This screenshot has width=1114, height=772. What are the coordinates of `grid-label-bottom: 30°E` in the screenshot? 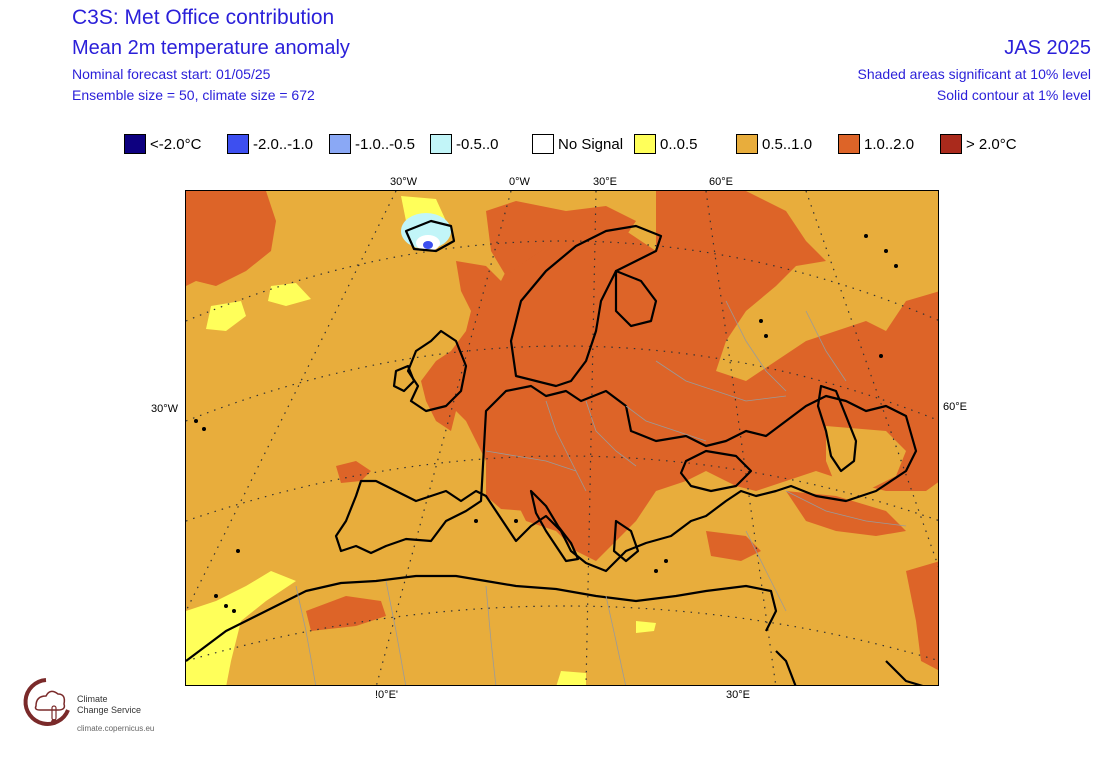 It's located at (738, 695).